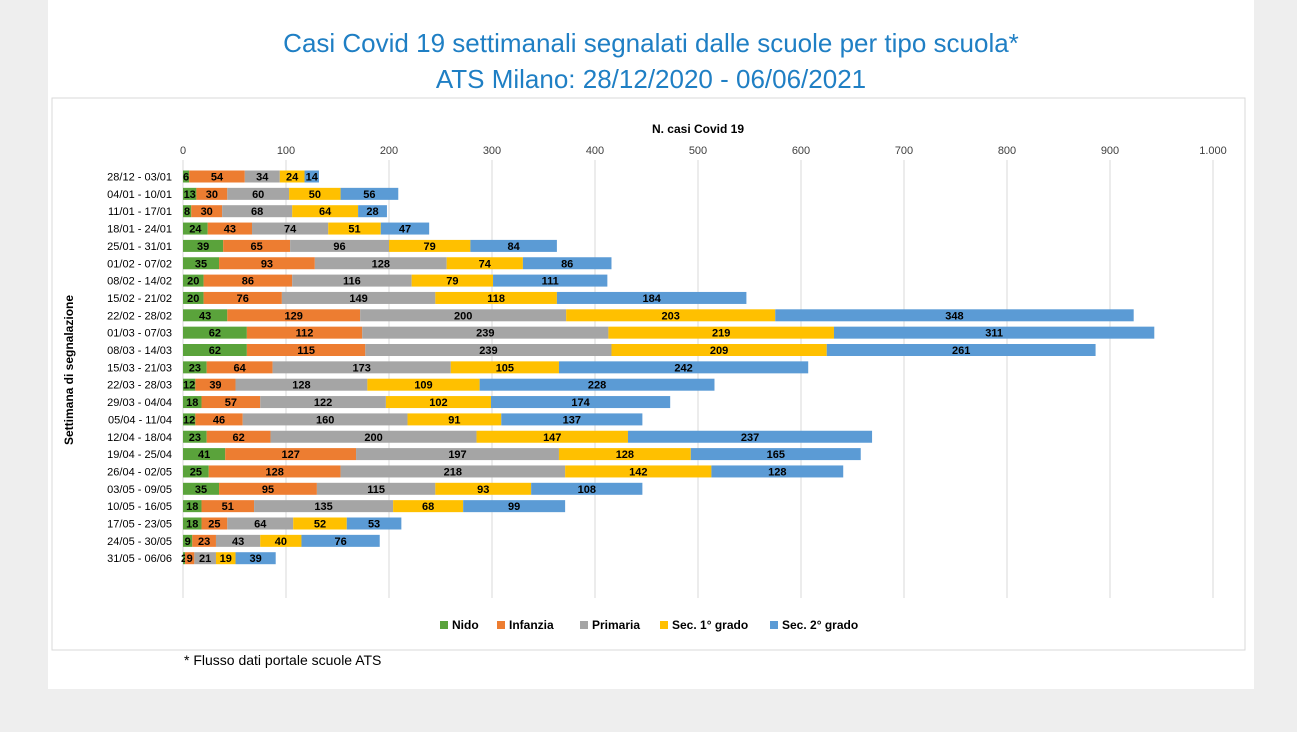 The image size is (1297, 732). I want to click on data-label-nido: 6, so click(186, 178).